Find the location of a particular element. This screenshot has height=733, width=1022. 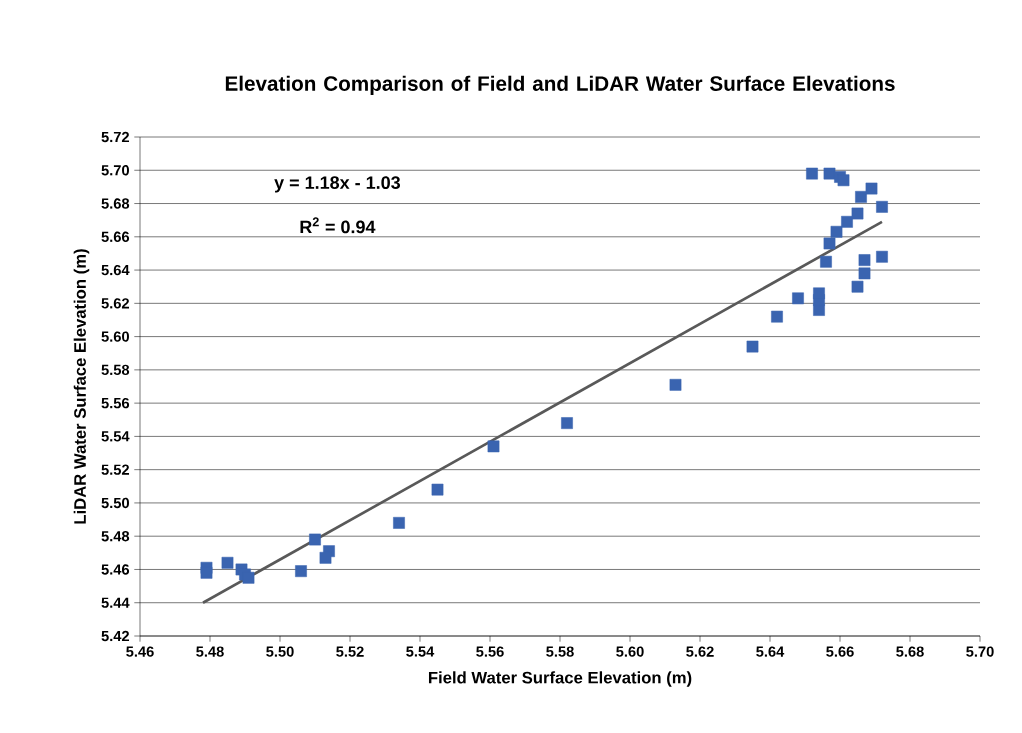

annotation: R$^{2}$ = 0.94 is located at coordinates (338, 225).